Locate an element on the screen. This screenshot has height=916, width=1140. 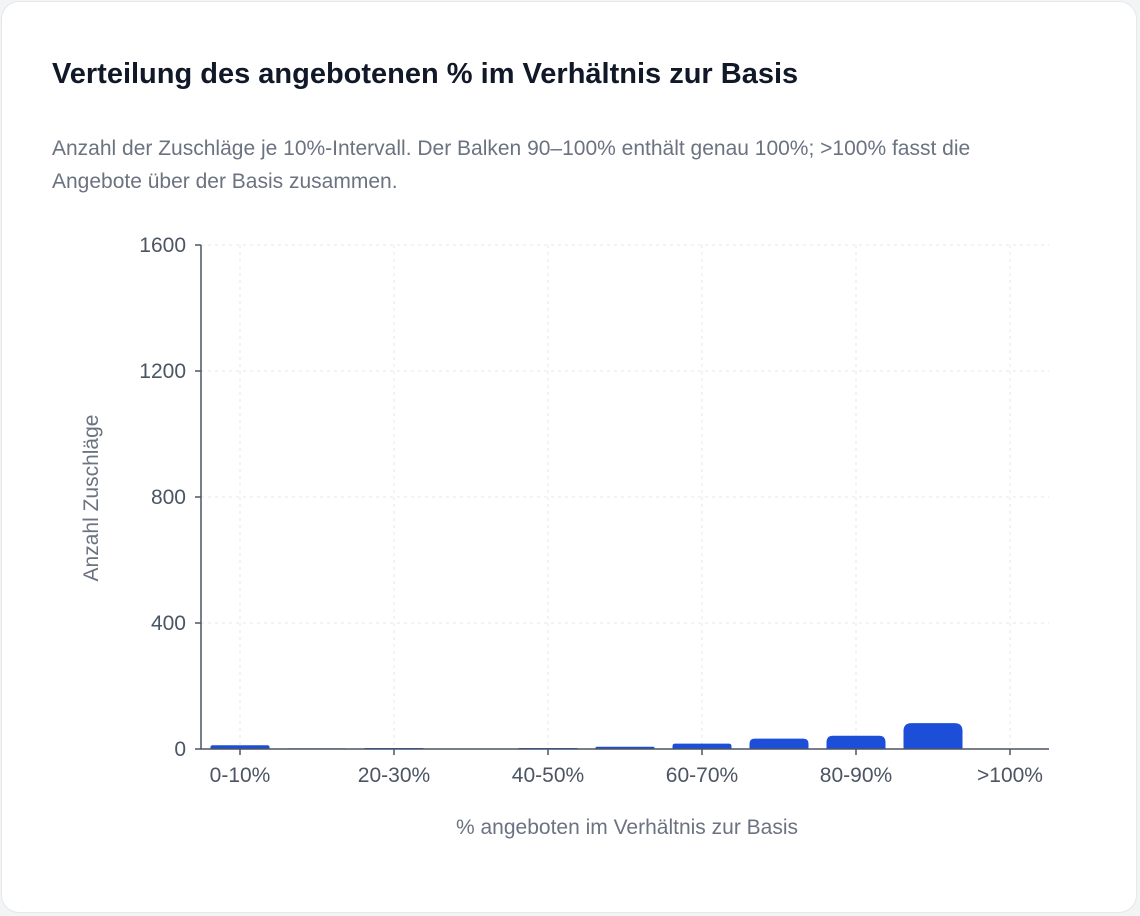
bar-0-10% is located at coordinates (240, 747).